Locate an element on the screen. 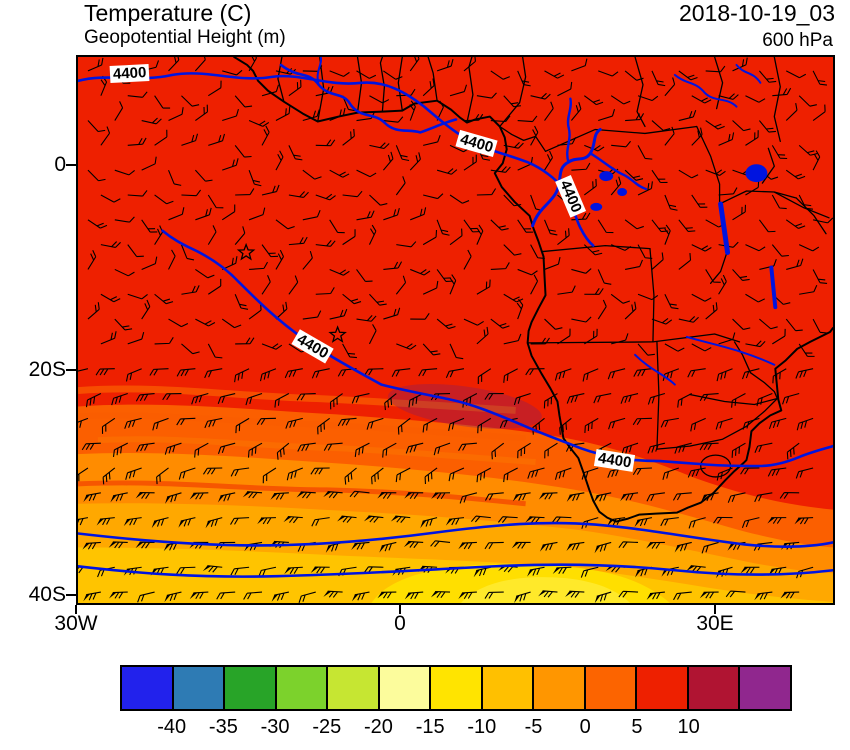 Image resolution: width=850 pixels, height=750 pixels. colorbar-tick-label: -40 is located at coordinates (172, 727).